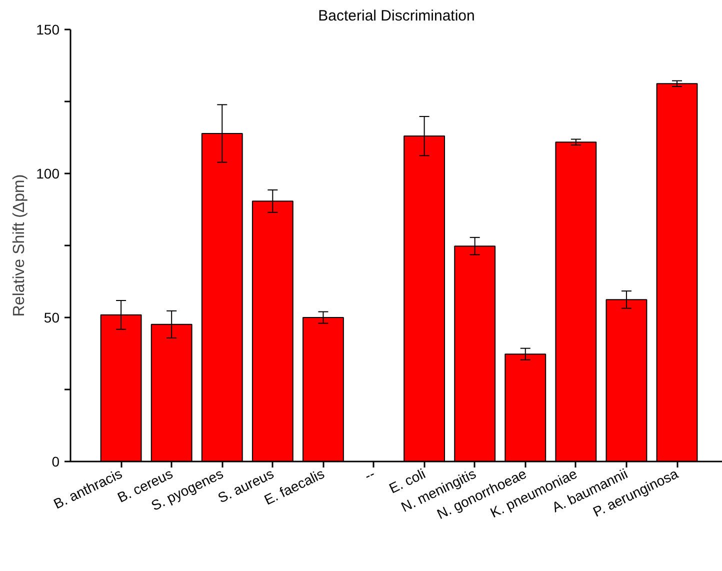 The image size is (722, 571). I want to click on y-tick-label: 0, so click(56, 462).